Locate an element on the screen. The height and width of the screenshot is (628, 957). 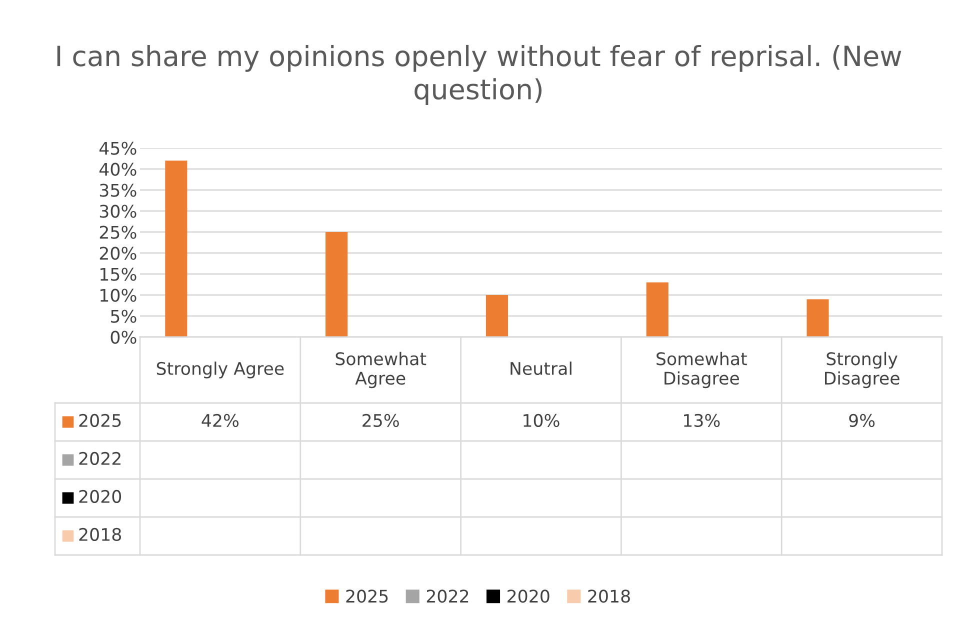
y-tick-label: 45% is located at coordinates (117, 148).